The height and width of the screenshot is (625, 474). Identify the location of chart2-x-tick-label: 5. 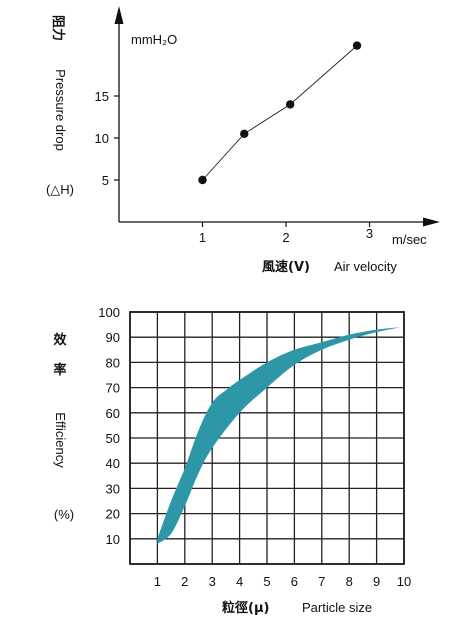
(266, 581).